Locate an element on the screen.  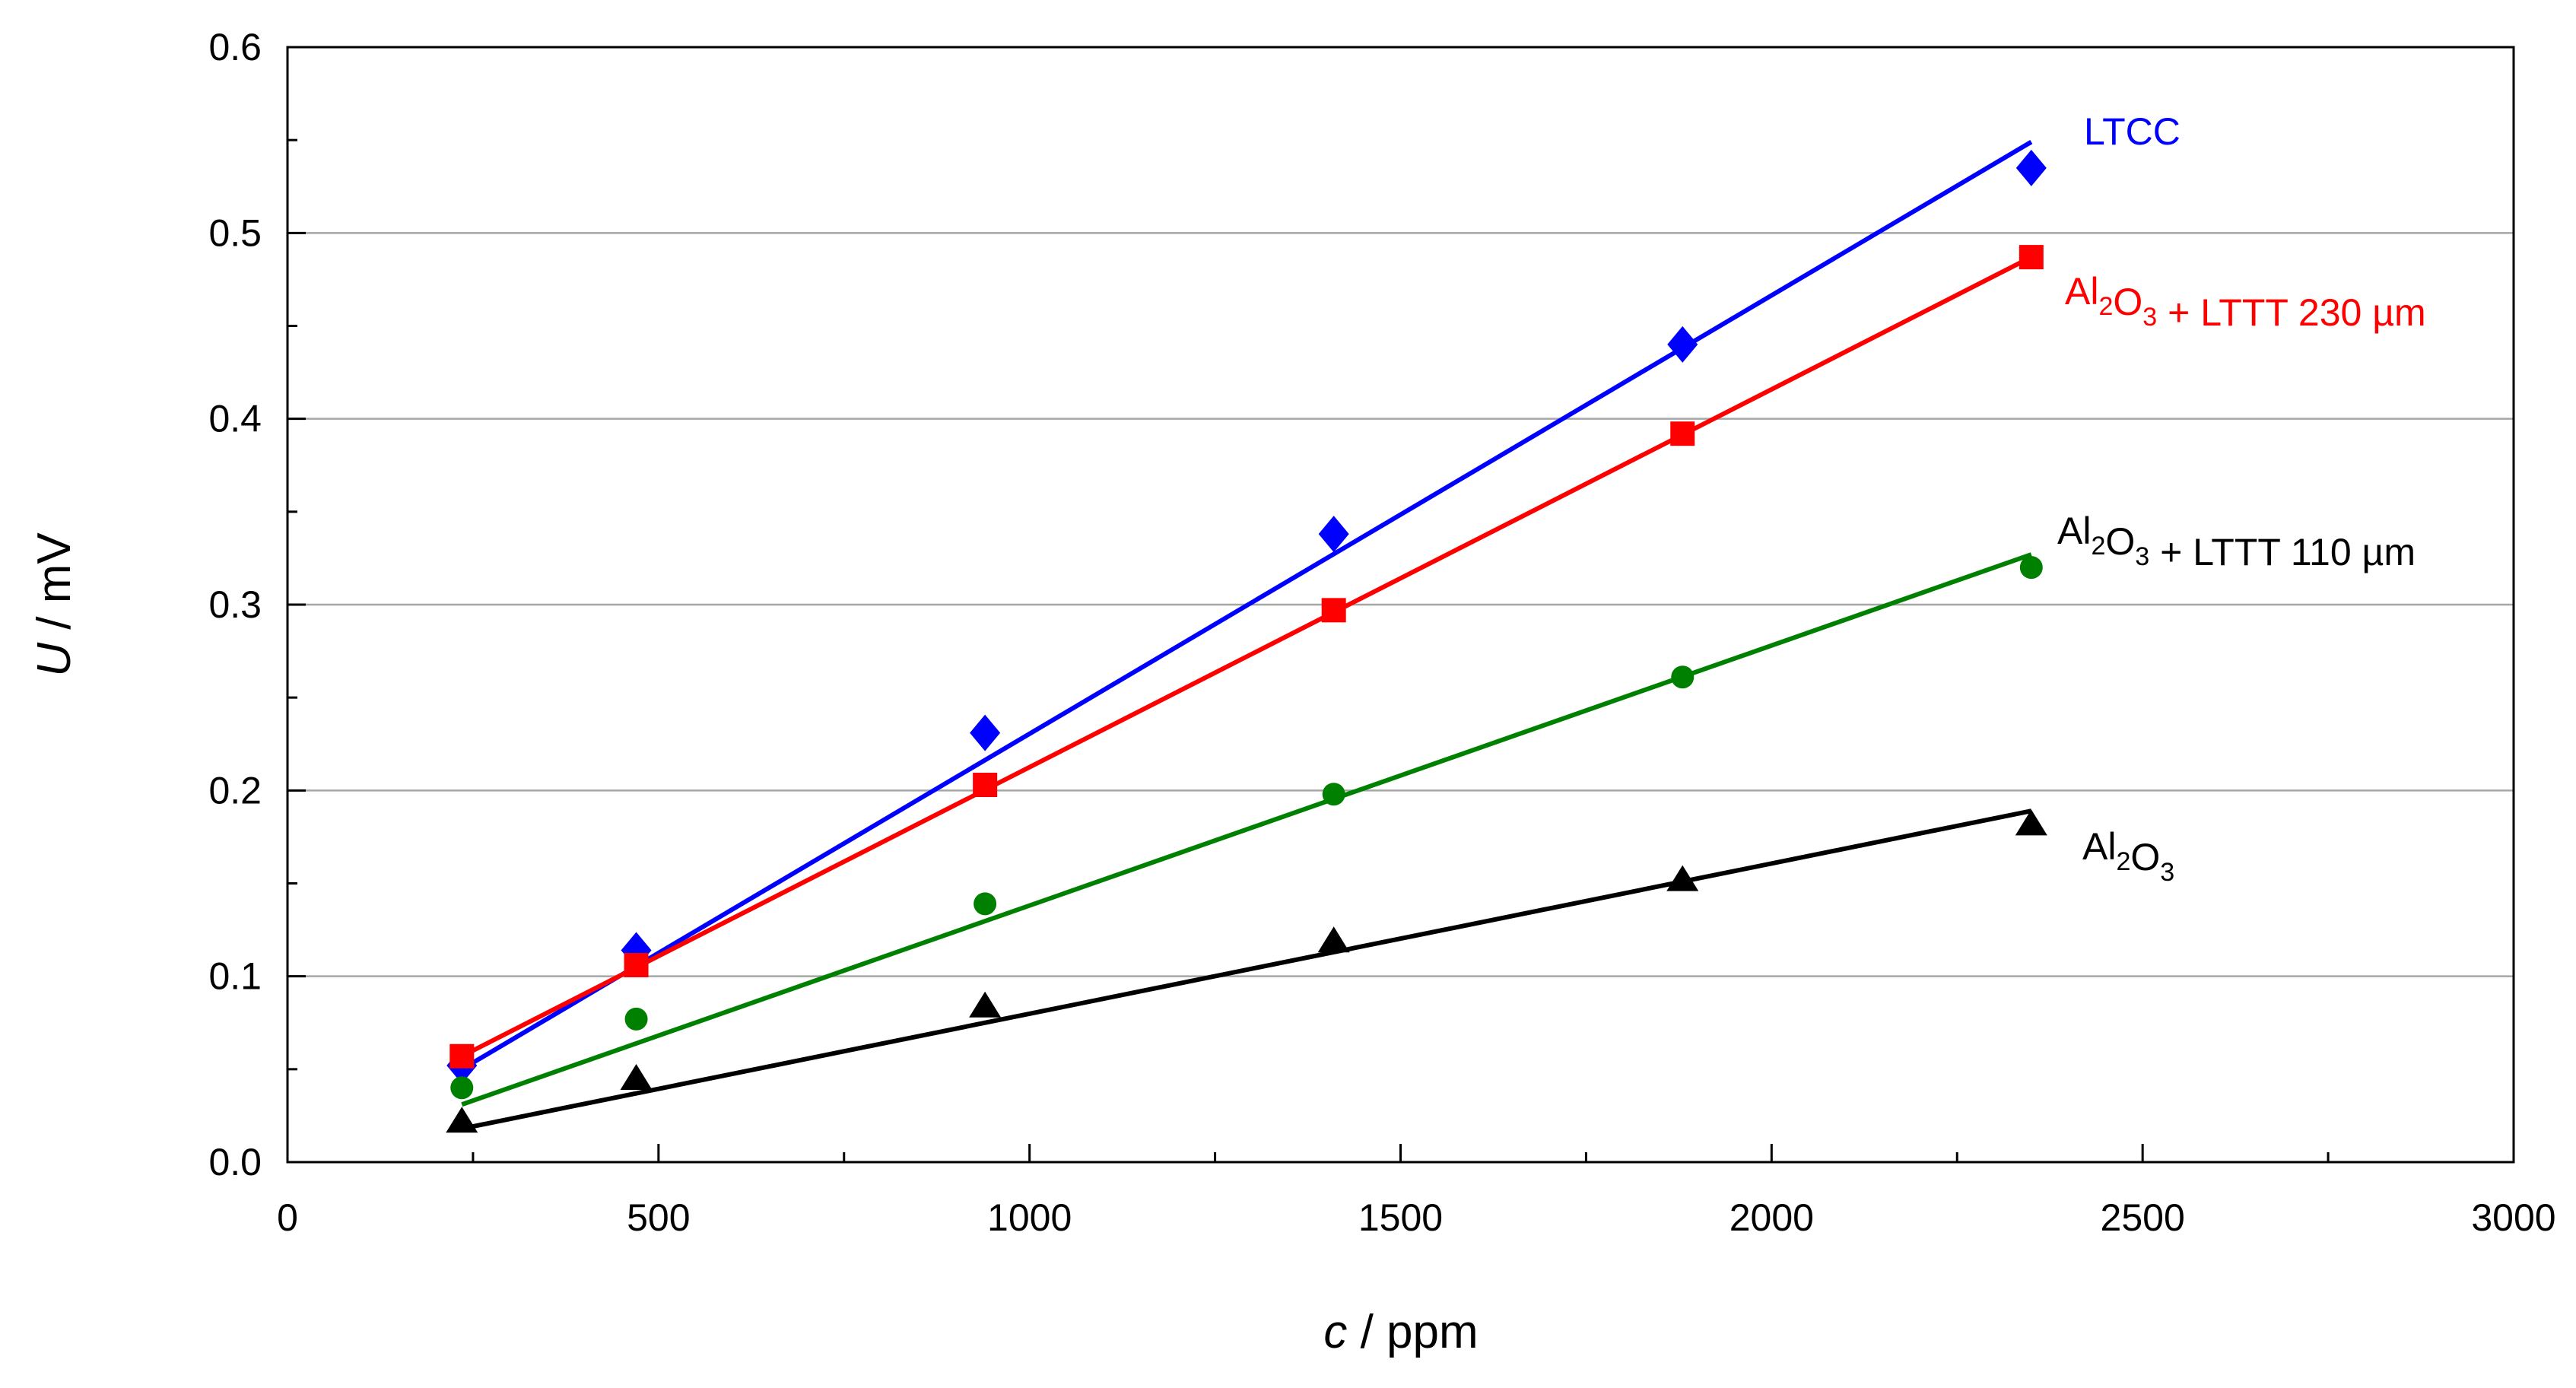
series-label: Al2O3 is located at coordinates (2128, 856).